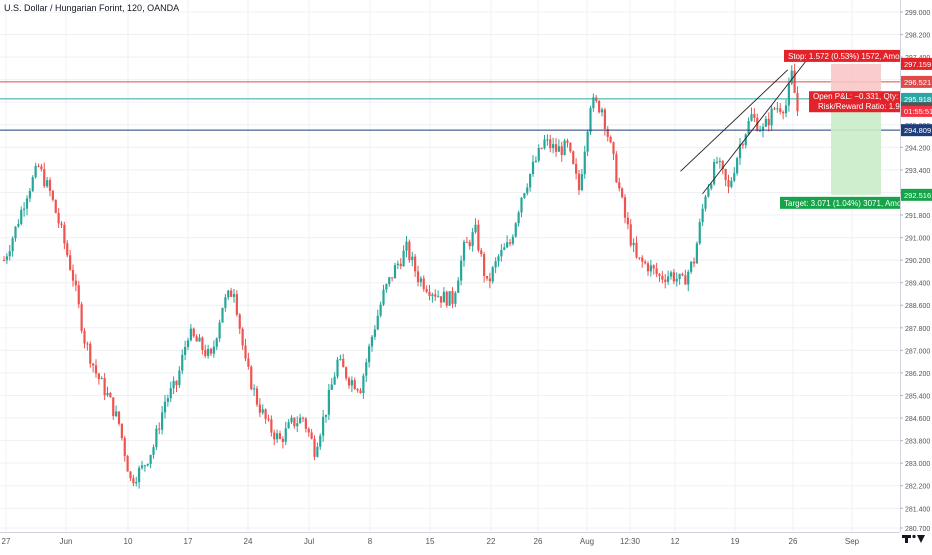  What do you see at coordinates (917, 419) in the screenshot?
I see `price-axis-label: 284.600` at bounding box center [917, 419].